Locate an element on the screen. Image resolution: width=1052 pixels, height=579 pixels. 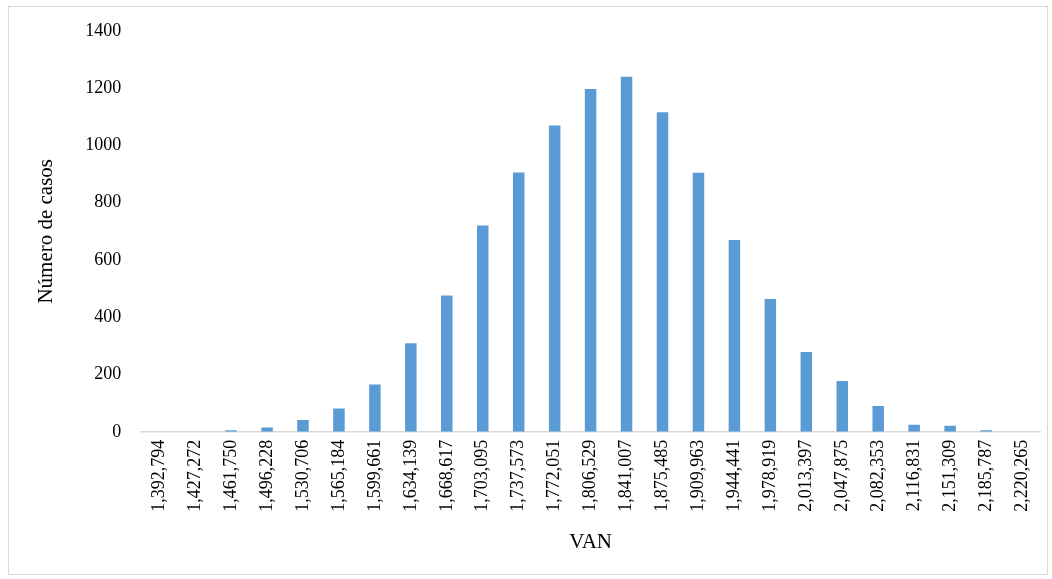
x-tick-label: 1,909,963 is located at coordinates (697, 475).